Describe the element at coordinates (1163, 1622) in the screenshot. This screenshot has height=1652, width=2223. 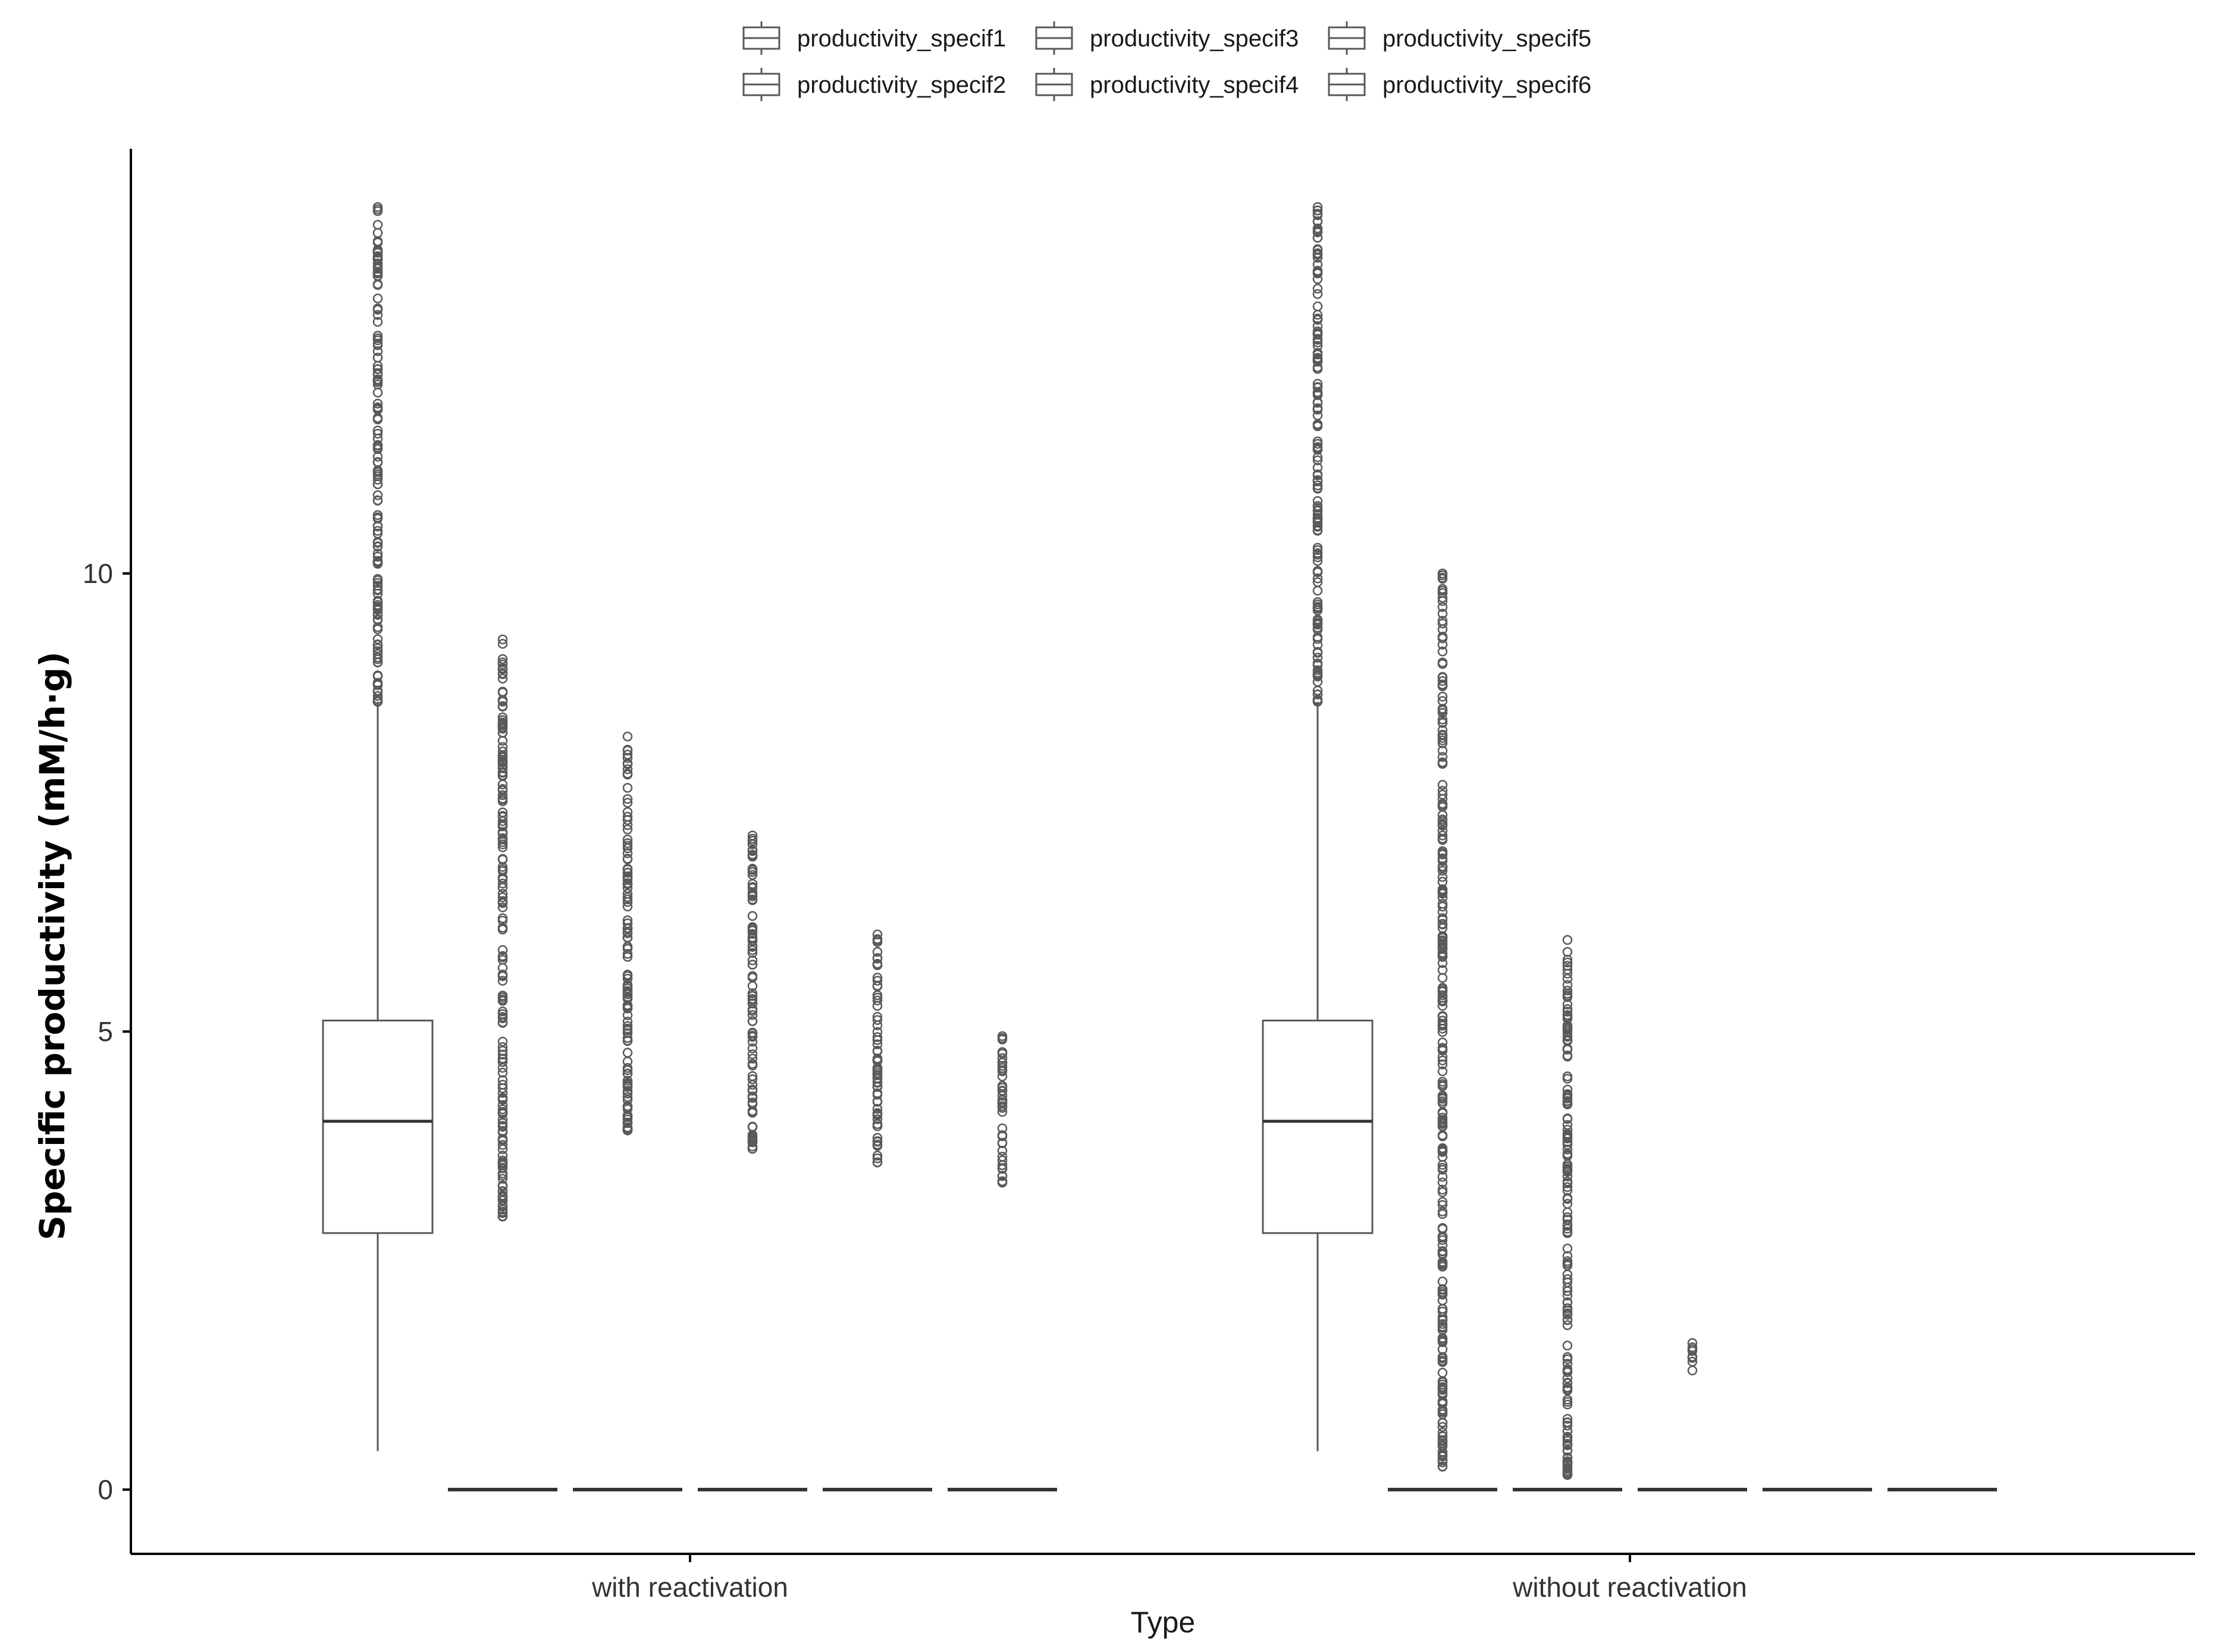
I see `x-axis-title: Type` at that location.